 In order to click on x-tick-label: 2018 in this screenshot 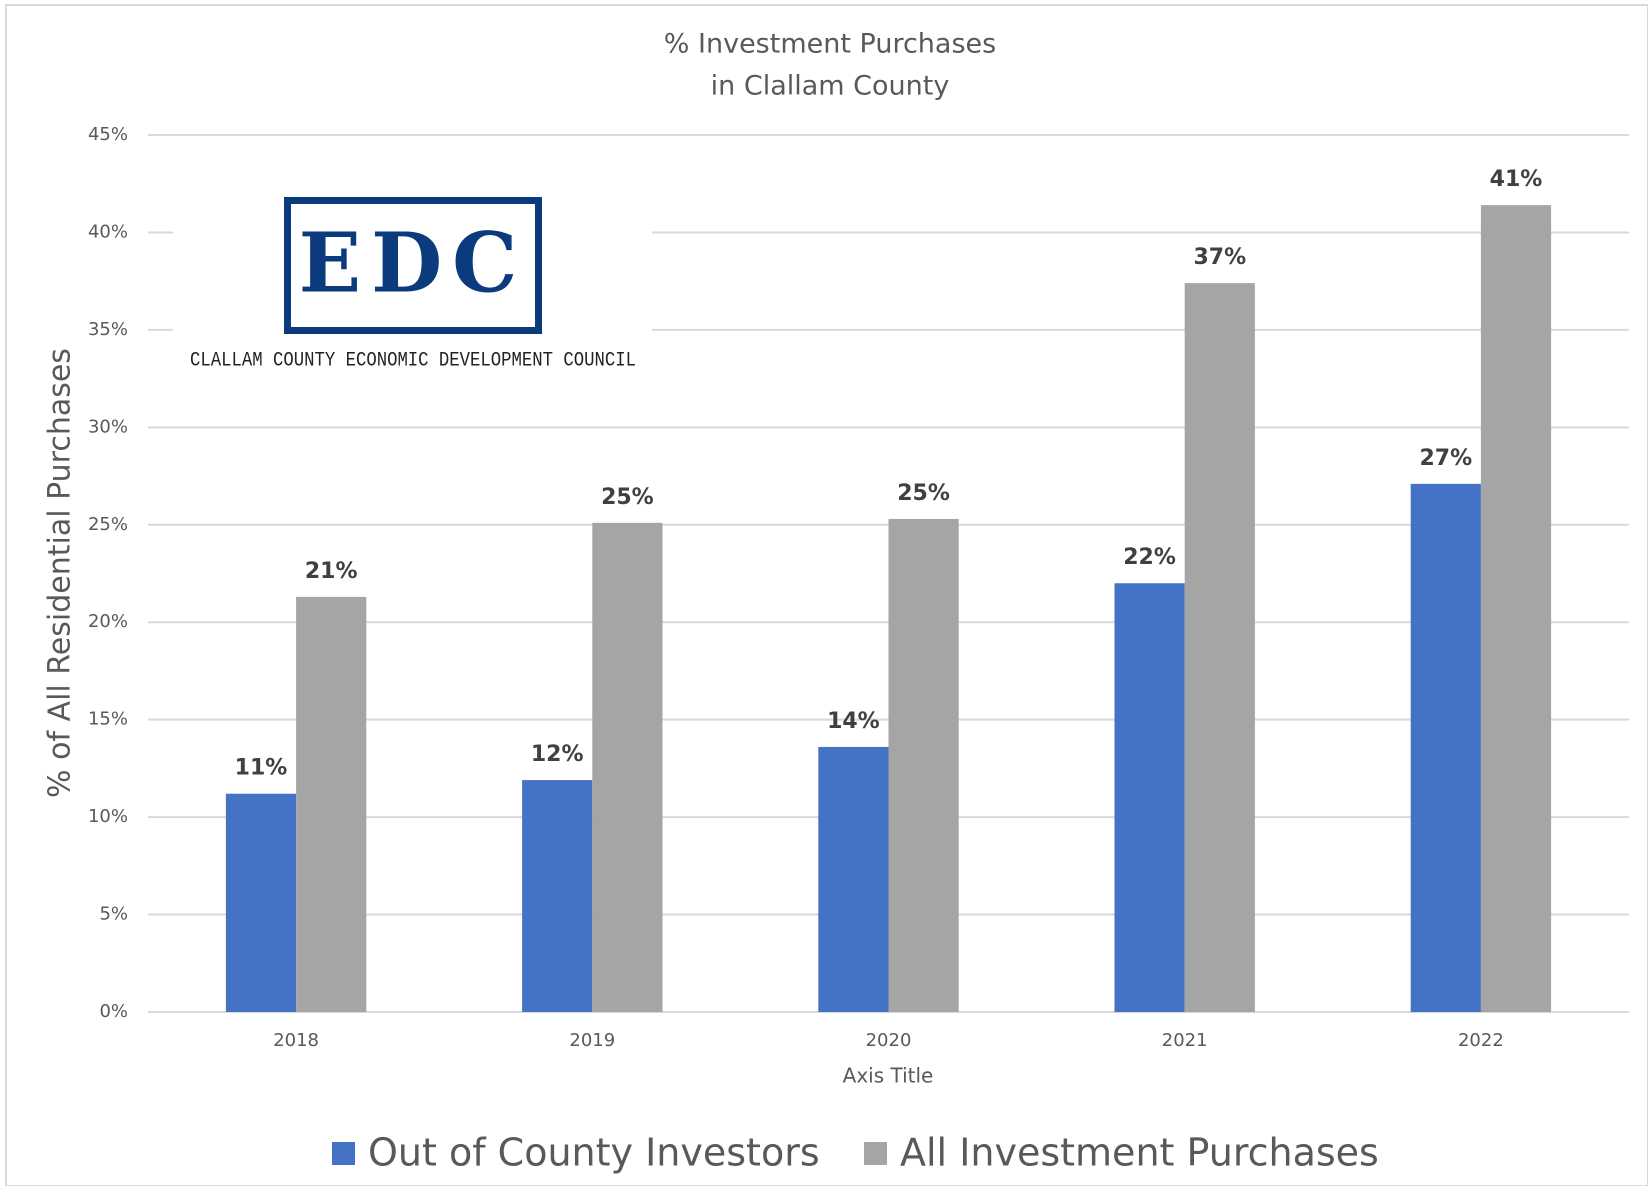, I will do `click(296, 1040)`.